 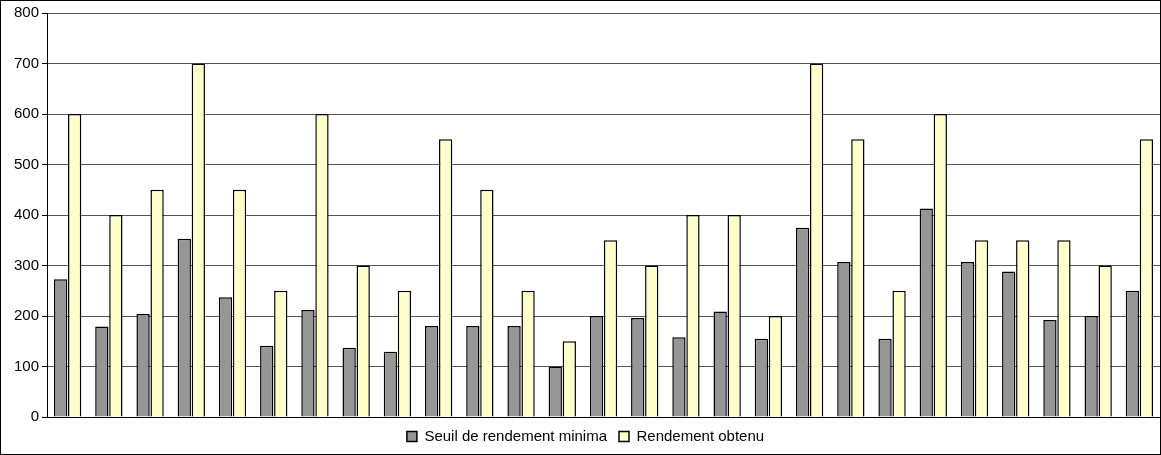 What do you see at coordinates (35, 416) in the screenshot?
I see `y-tick-label: 0` at bounding box center [35, 416].